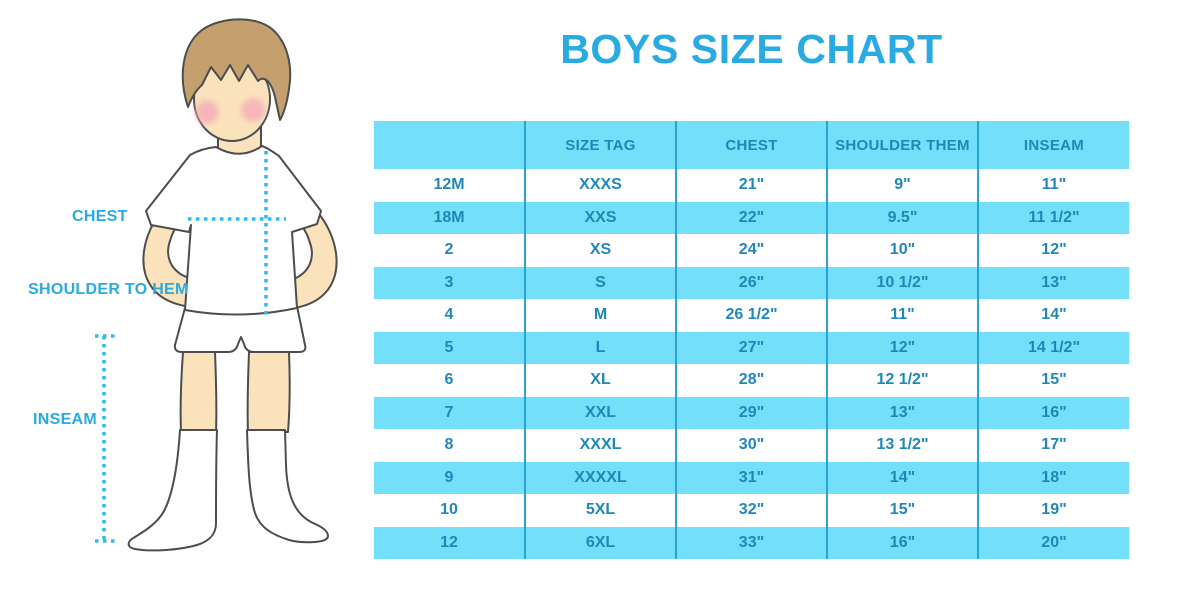  Describe the element at coordinates (1053, 510) in the screenshot. I see `table-cell: 19"` at that location.